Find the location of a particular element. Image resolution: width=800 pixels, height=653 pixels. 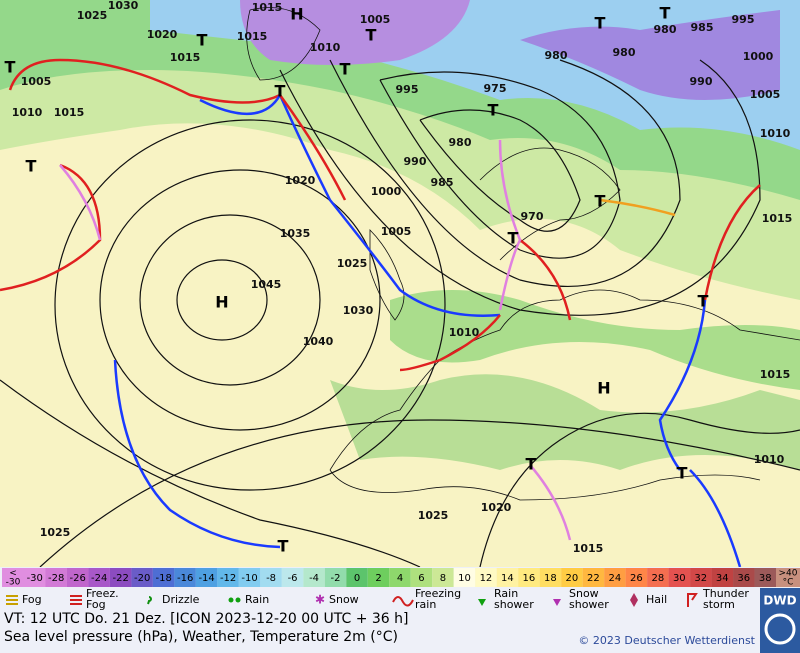

pressure-label: 975 is located at coordinates (495, 88).